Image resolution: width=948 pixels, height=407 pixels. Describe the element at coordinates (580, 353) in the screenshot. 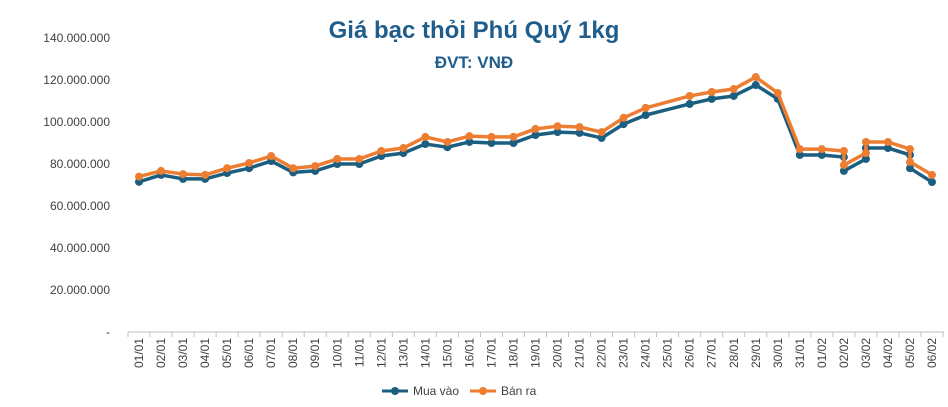

I see `x-tick-label: 21/01` at that location.